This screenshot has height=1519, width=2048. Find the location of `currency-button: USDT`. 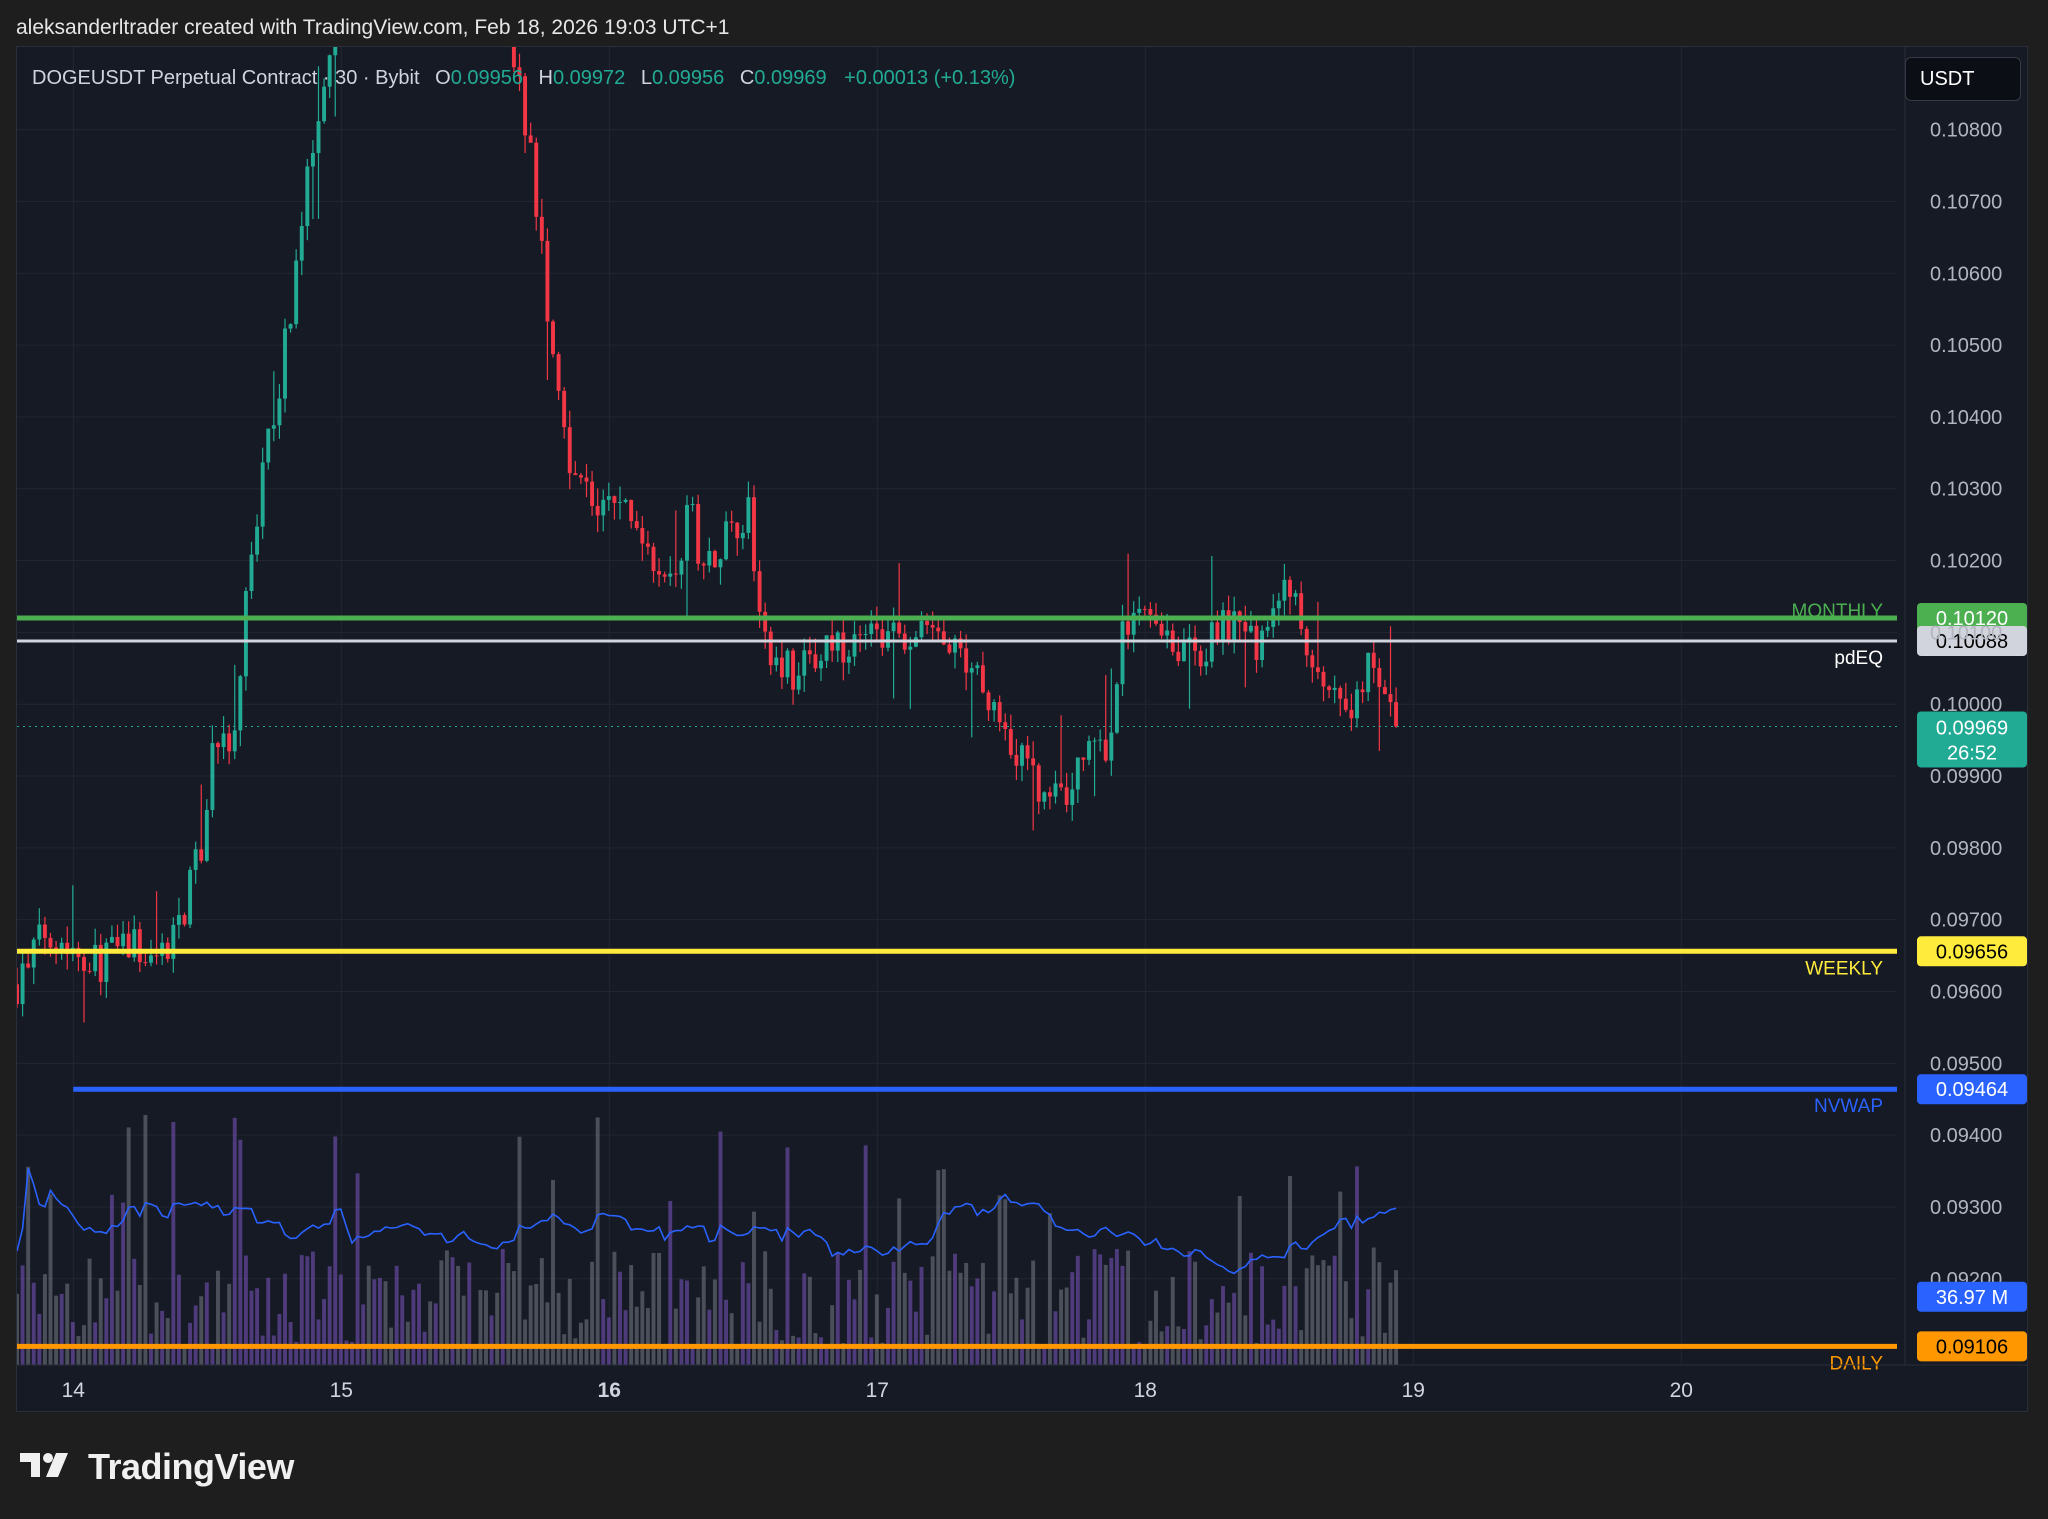

currency-button: USDT is located at coordinates (1963, 79).